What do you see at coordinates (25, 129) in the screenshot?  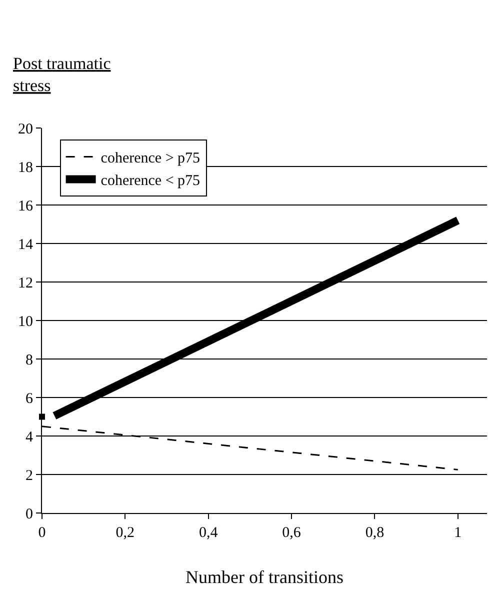 I see `y-tick-label: 20` at bounding box center [25, 129].